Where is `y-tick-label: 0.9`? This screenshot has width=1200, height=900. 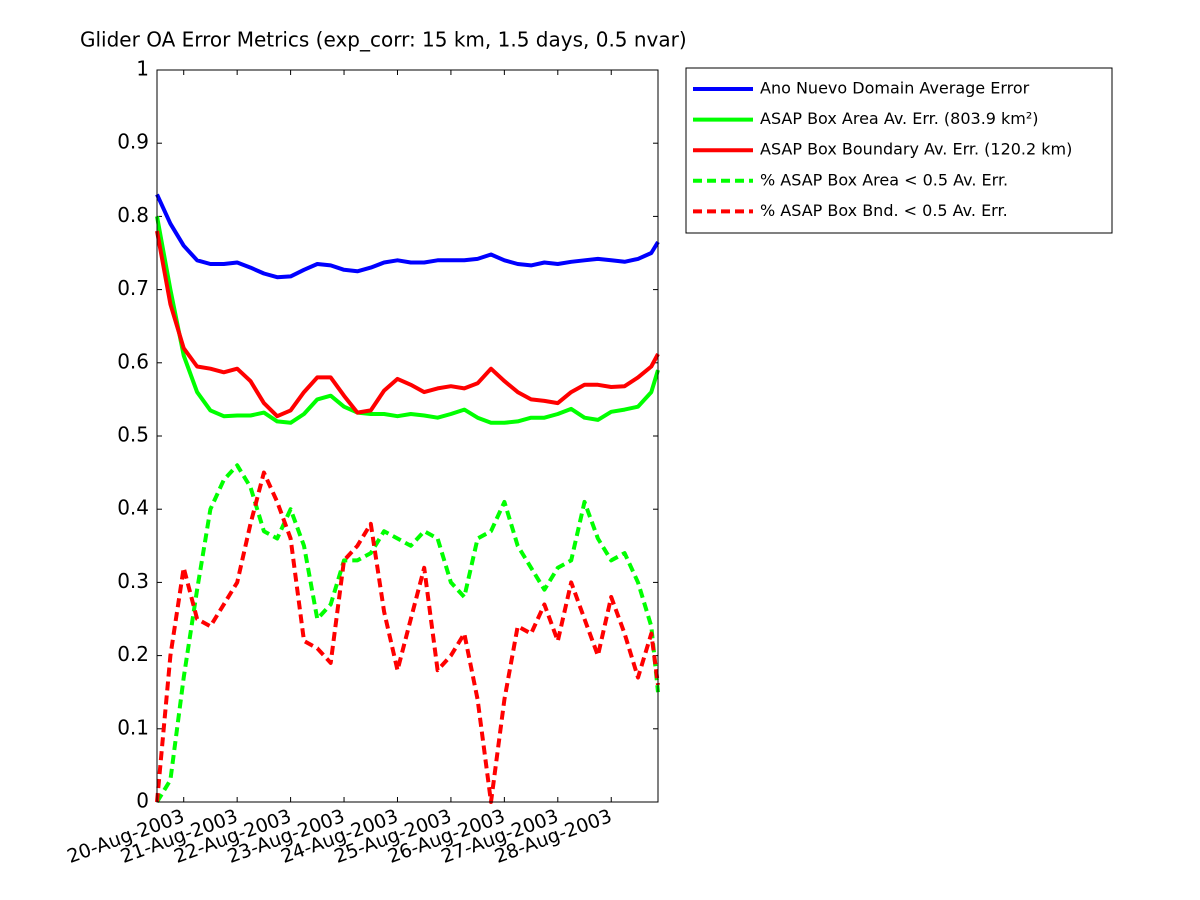
y-tick-label: 0.9 is located at coordinates (133, 142).